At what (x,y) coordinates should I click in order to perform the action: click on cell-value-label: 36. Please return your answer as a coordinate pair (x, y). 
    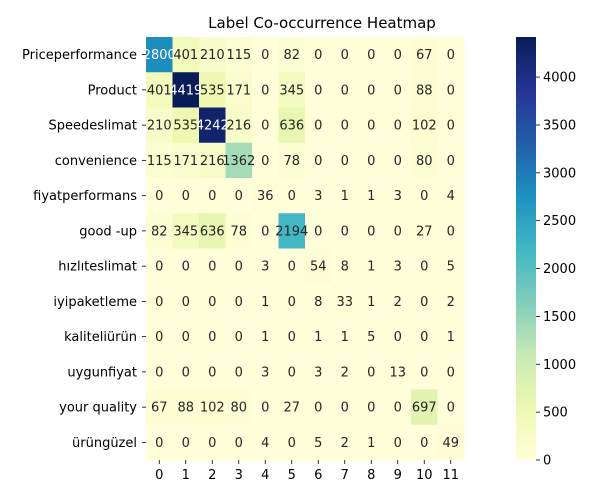
    Looking at the image, I should click on (265, 196).